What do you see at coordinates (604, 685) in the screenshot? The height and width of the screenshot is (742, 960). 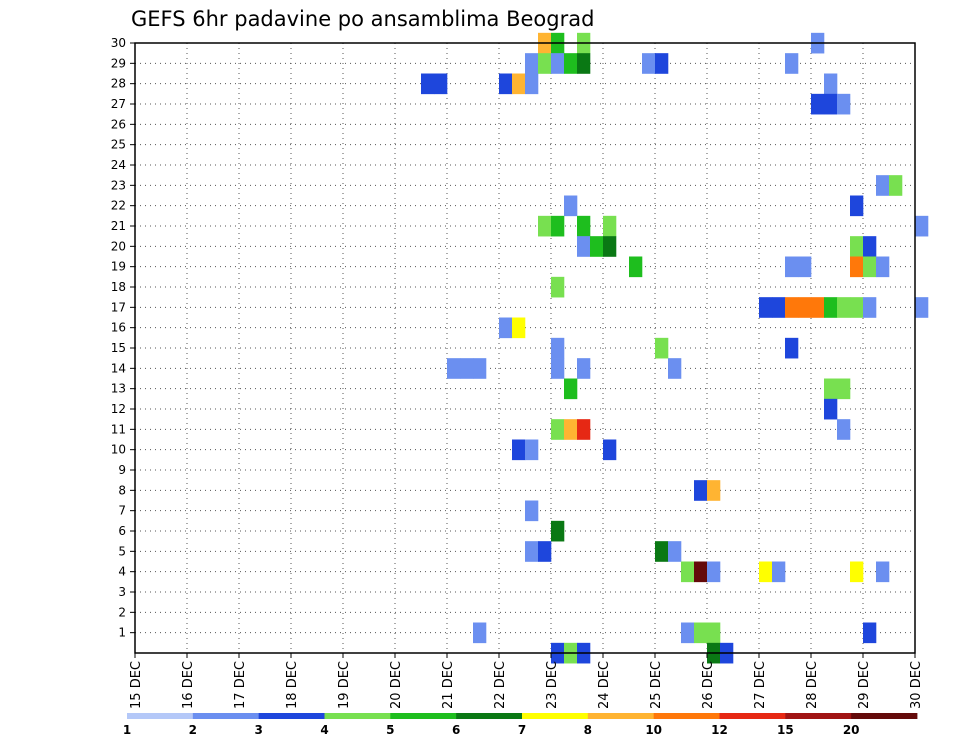 I see `x-tick-label: 24 DEC` at bounding box center [604, 685].